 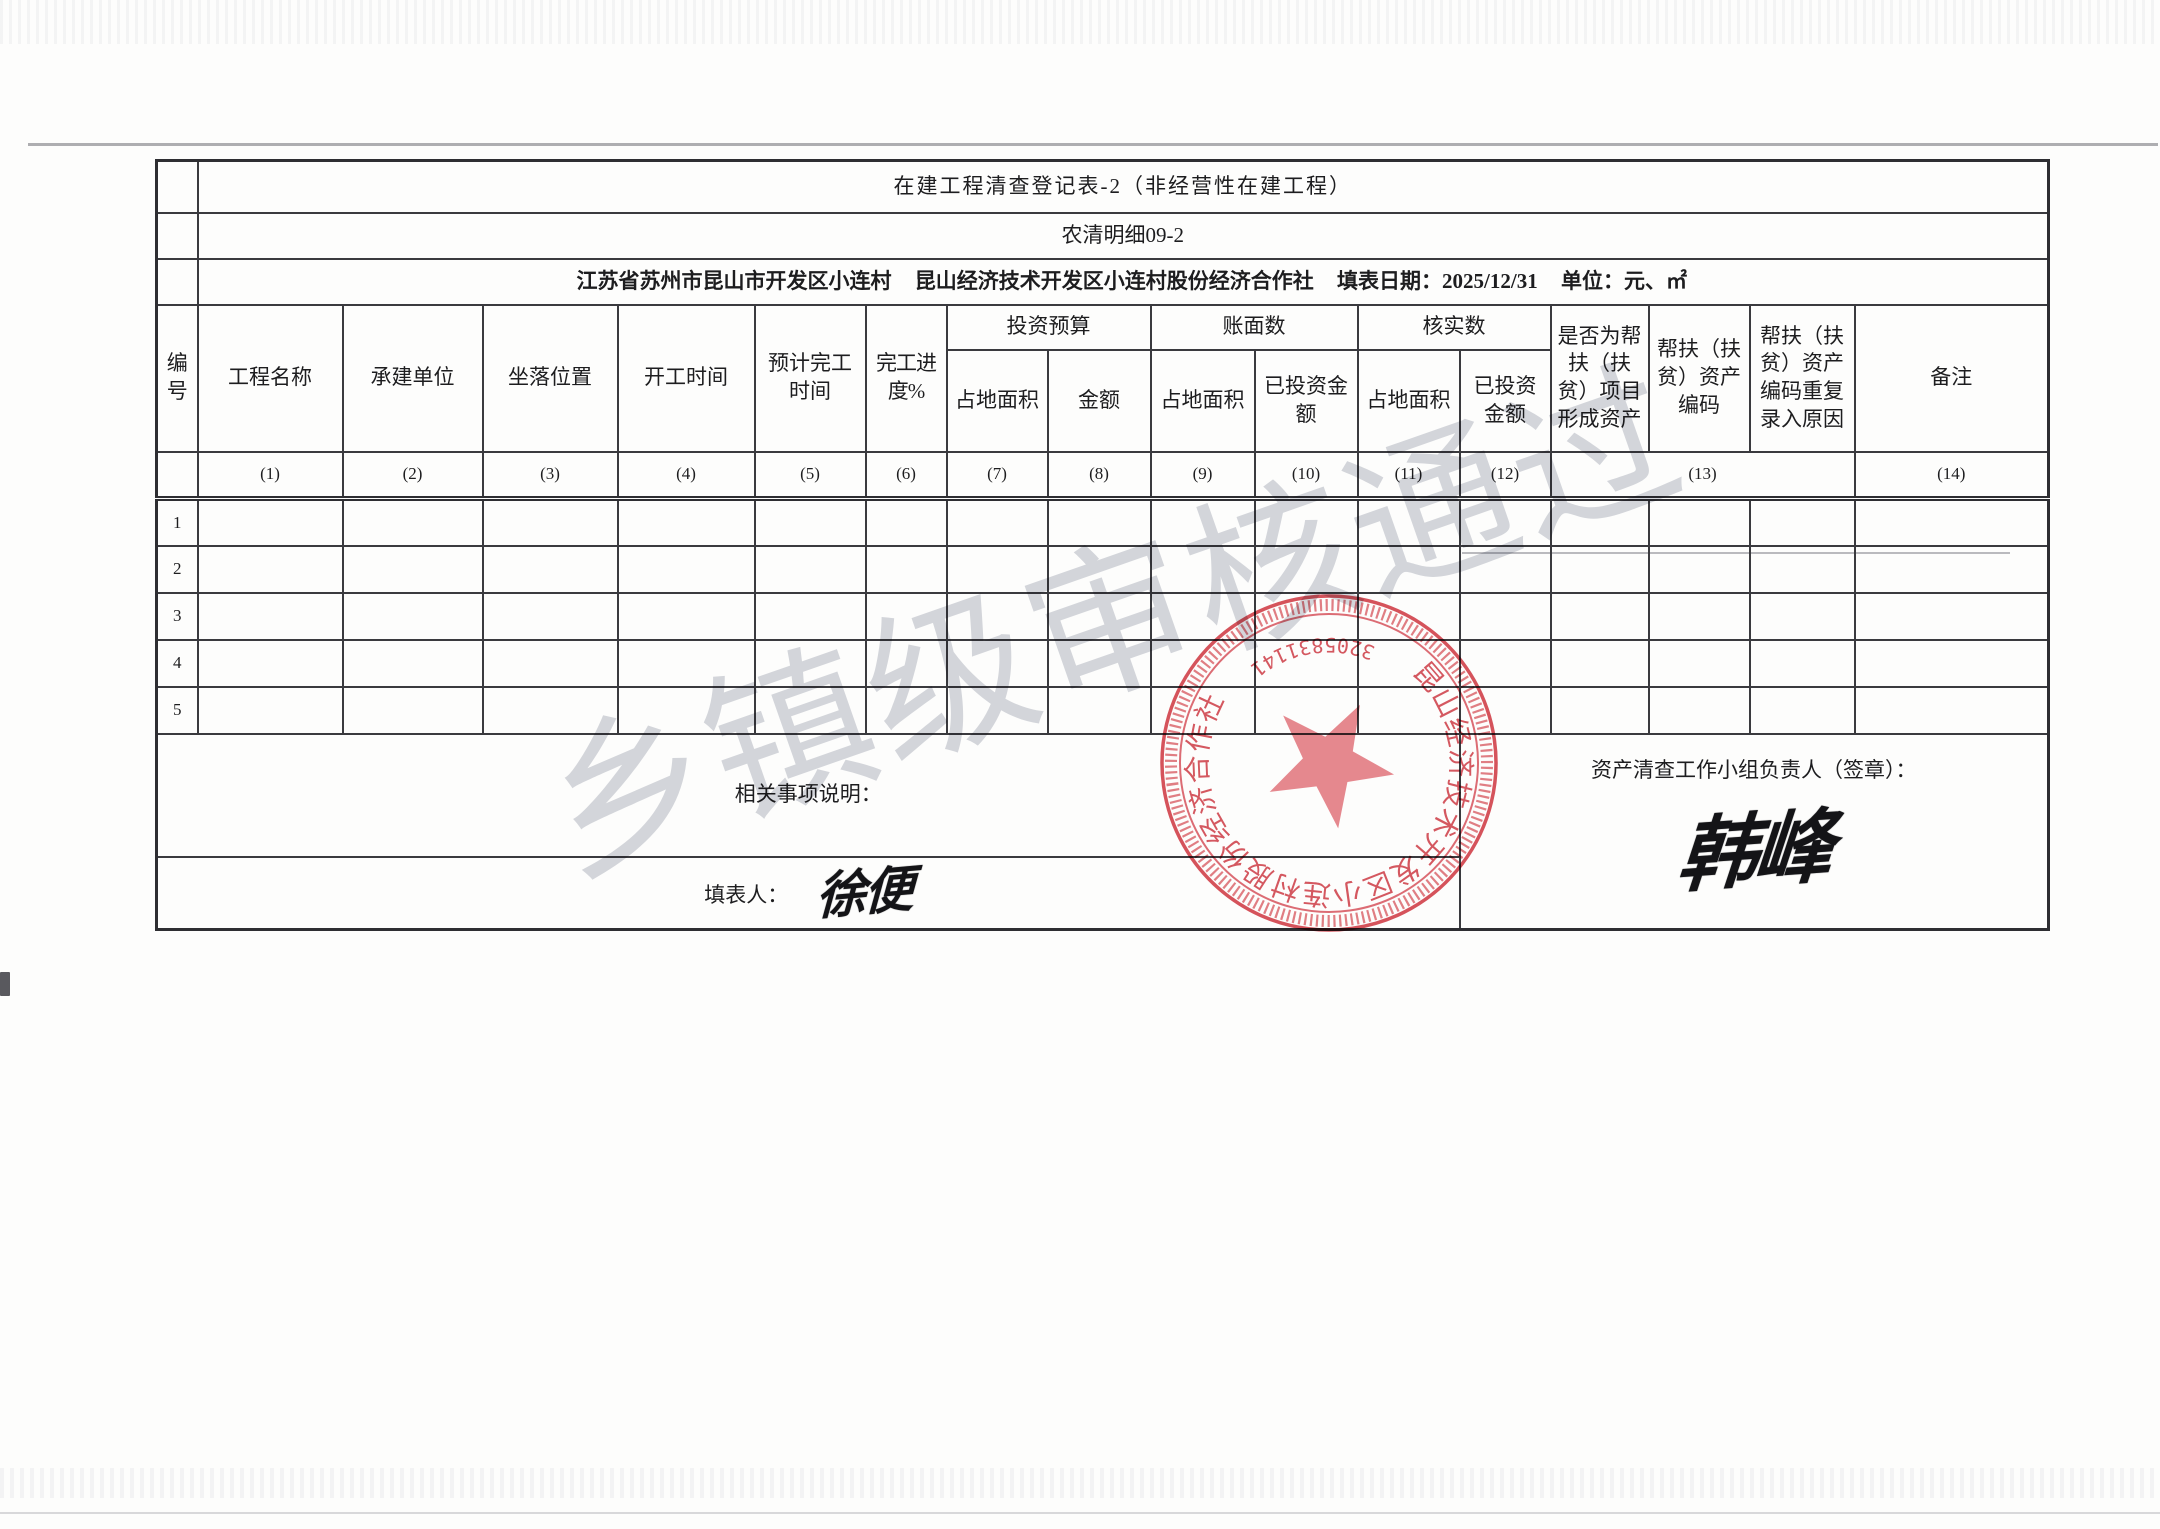 I want to click on scan-line-bottom, so click(x=1080, y=1513).